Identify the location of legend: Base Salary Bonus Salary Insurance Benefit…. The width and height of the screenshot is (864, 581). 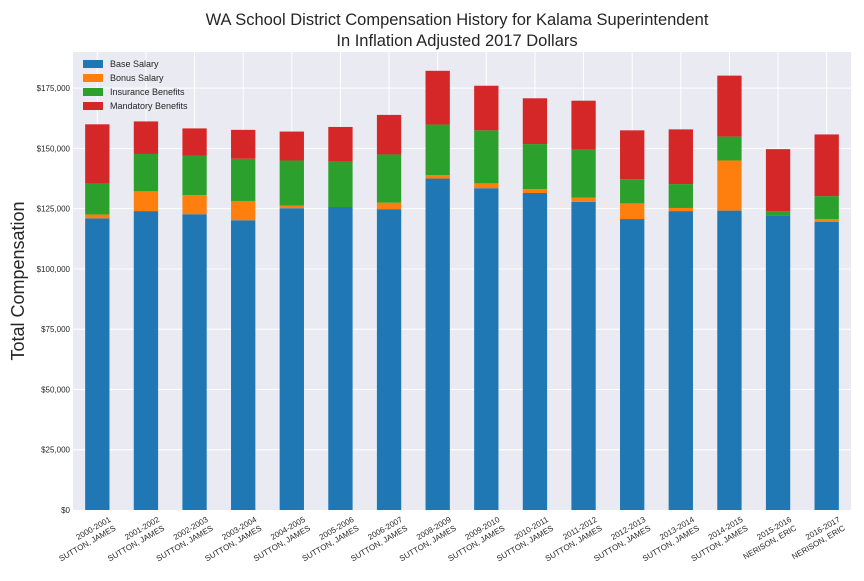
(135, 85).